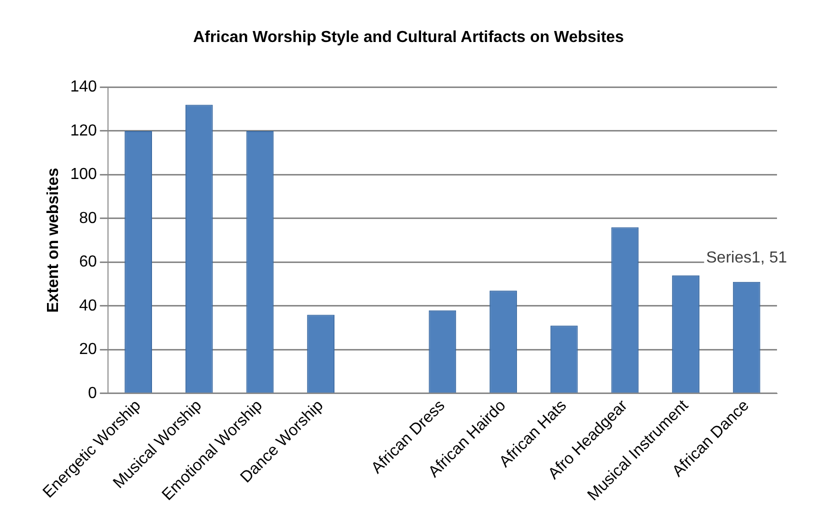 This screenshot has height=518, width=817. What do you see at coordinates (83, 131) in the screenshot?
I see `y-tick-label: 120` at bounding box center [83, 131].